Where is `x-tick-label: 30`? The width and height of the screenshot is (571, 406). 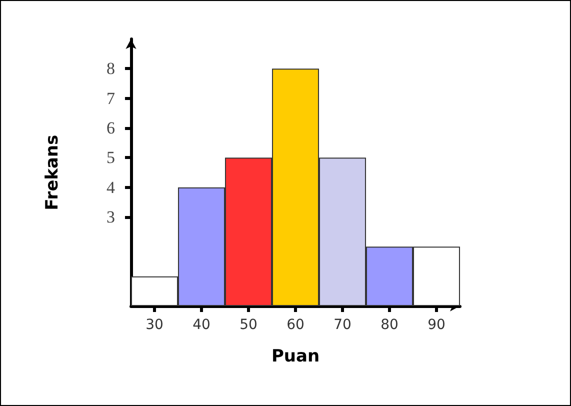
x-tick-label: 30 is located at coordinates (155, 325).